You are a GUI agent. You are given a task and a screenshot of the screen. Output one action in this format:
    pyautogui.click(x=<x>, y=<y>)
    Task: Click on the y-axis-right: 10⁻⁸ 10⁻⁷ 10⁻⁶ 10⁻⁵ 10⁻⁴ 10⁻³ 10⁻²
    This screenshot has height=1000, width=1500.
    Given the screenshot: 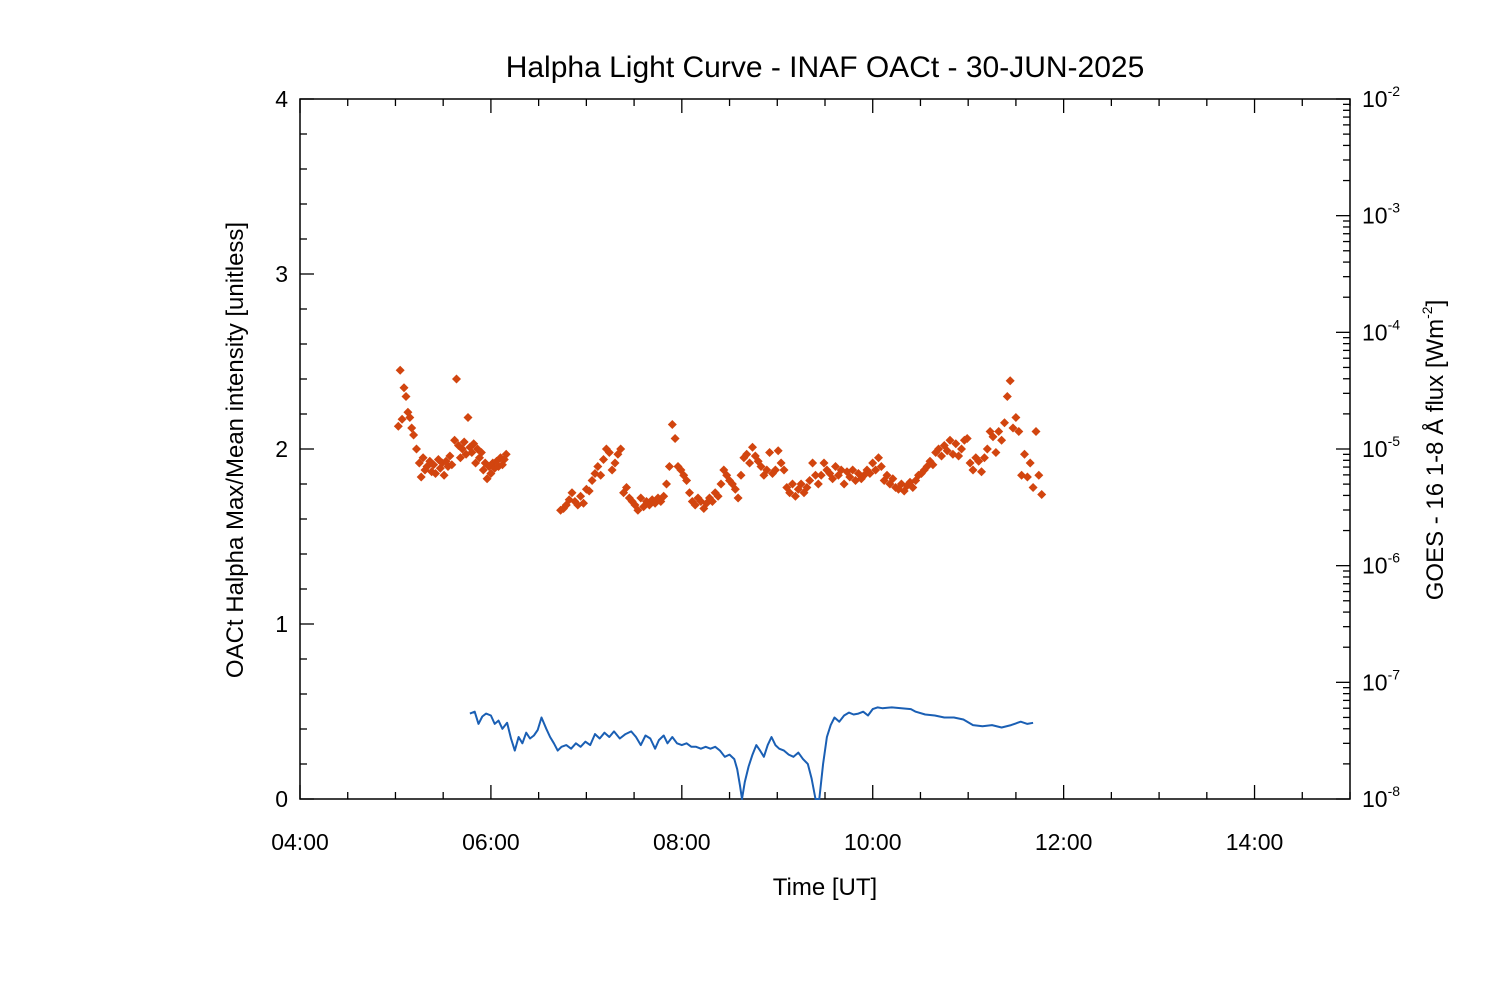 What is the action you would take?
    pyautogui.click(x=1368, y=447)
    